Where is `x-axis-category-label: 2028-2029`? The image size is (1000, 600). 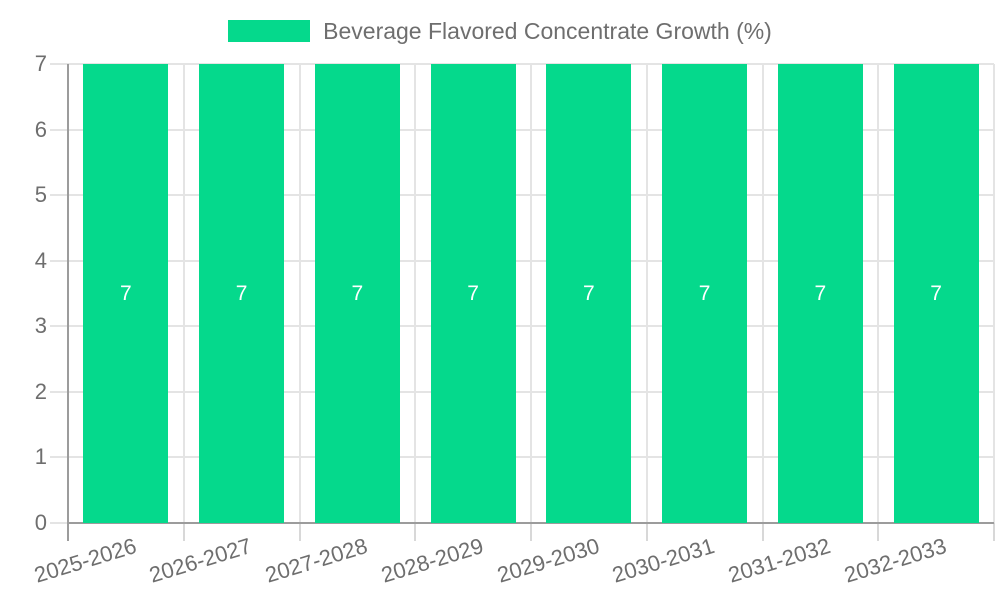 x-axis-category-label: 2028-2029 is located at coordinates (432, 560).